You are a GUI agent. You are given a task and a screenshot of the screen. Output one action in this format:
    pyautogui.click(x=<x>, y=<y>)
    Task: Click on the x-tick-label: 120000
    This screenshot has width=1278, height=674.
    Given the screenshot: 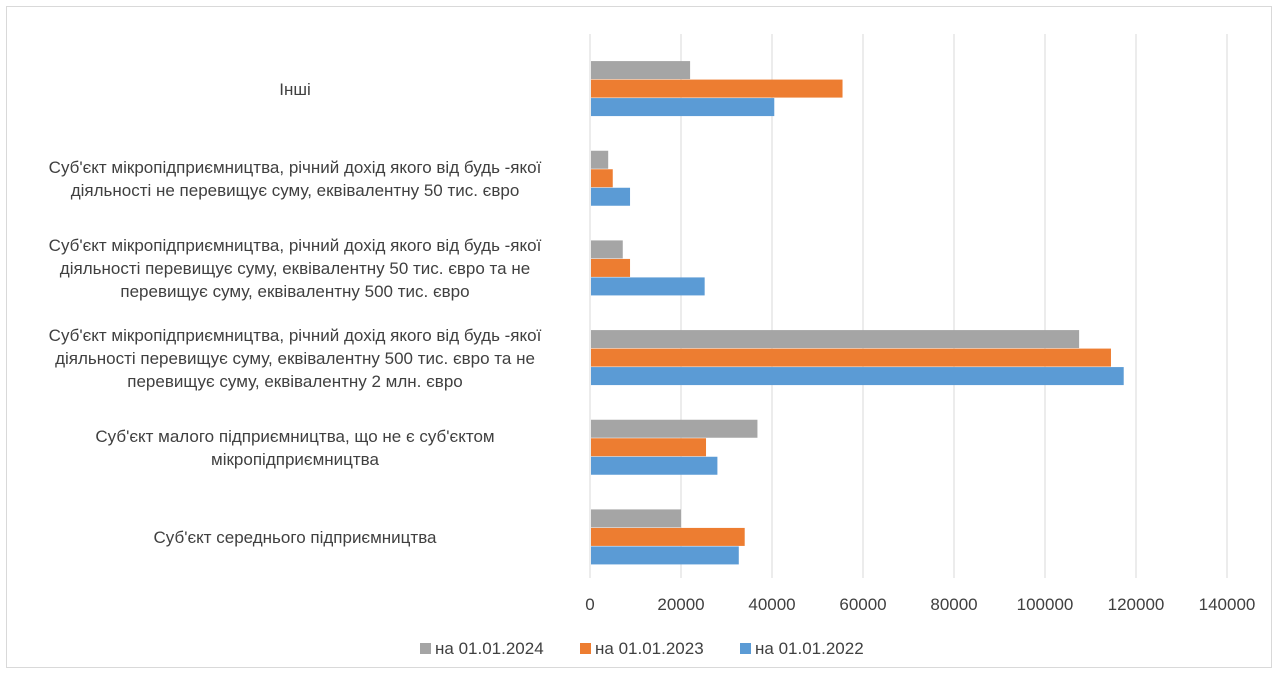 What is the action you would take?
    pyautogui.click(x=1136, y=604)
    